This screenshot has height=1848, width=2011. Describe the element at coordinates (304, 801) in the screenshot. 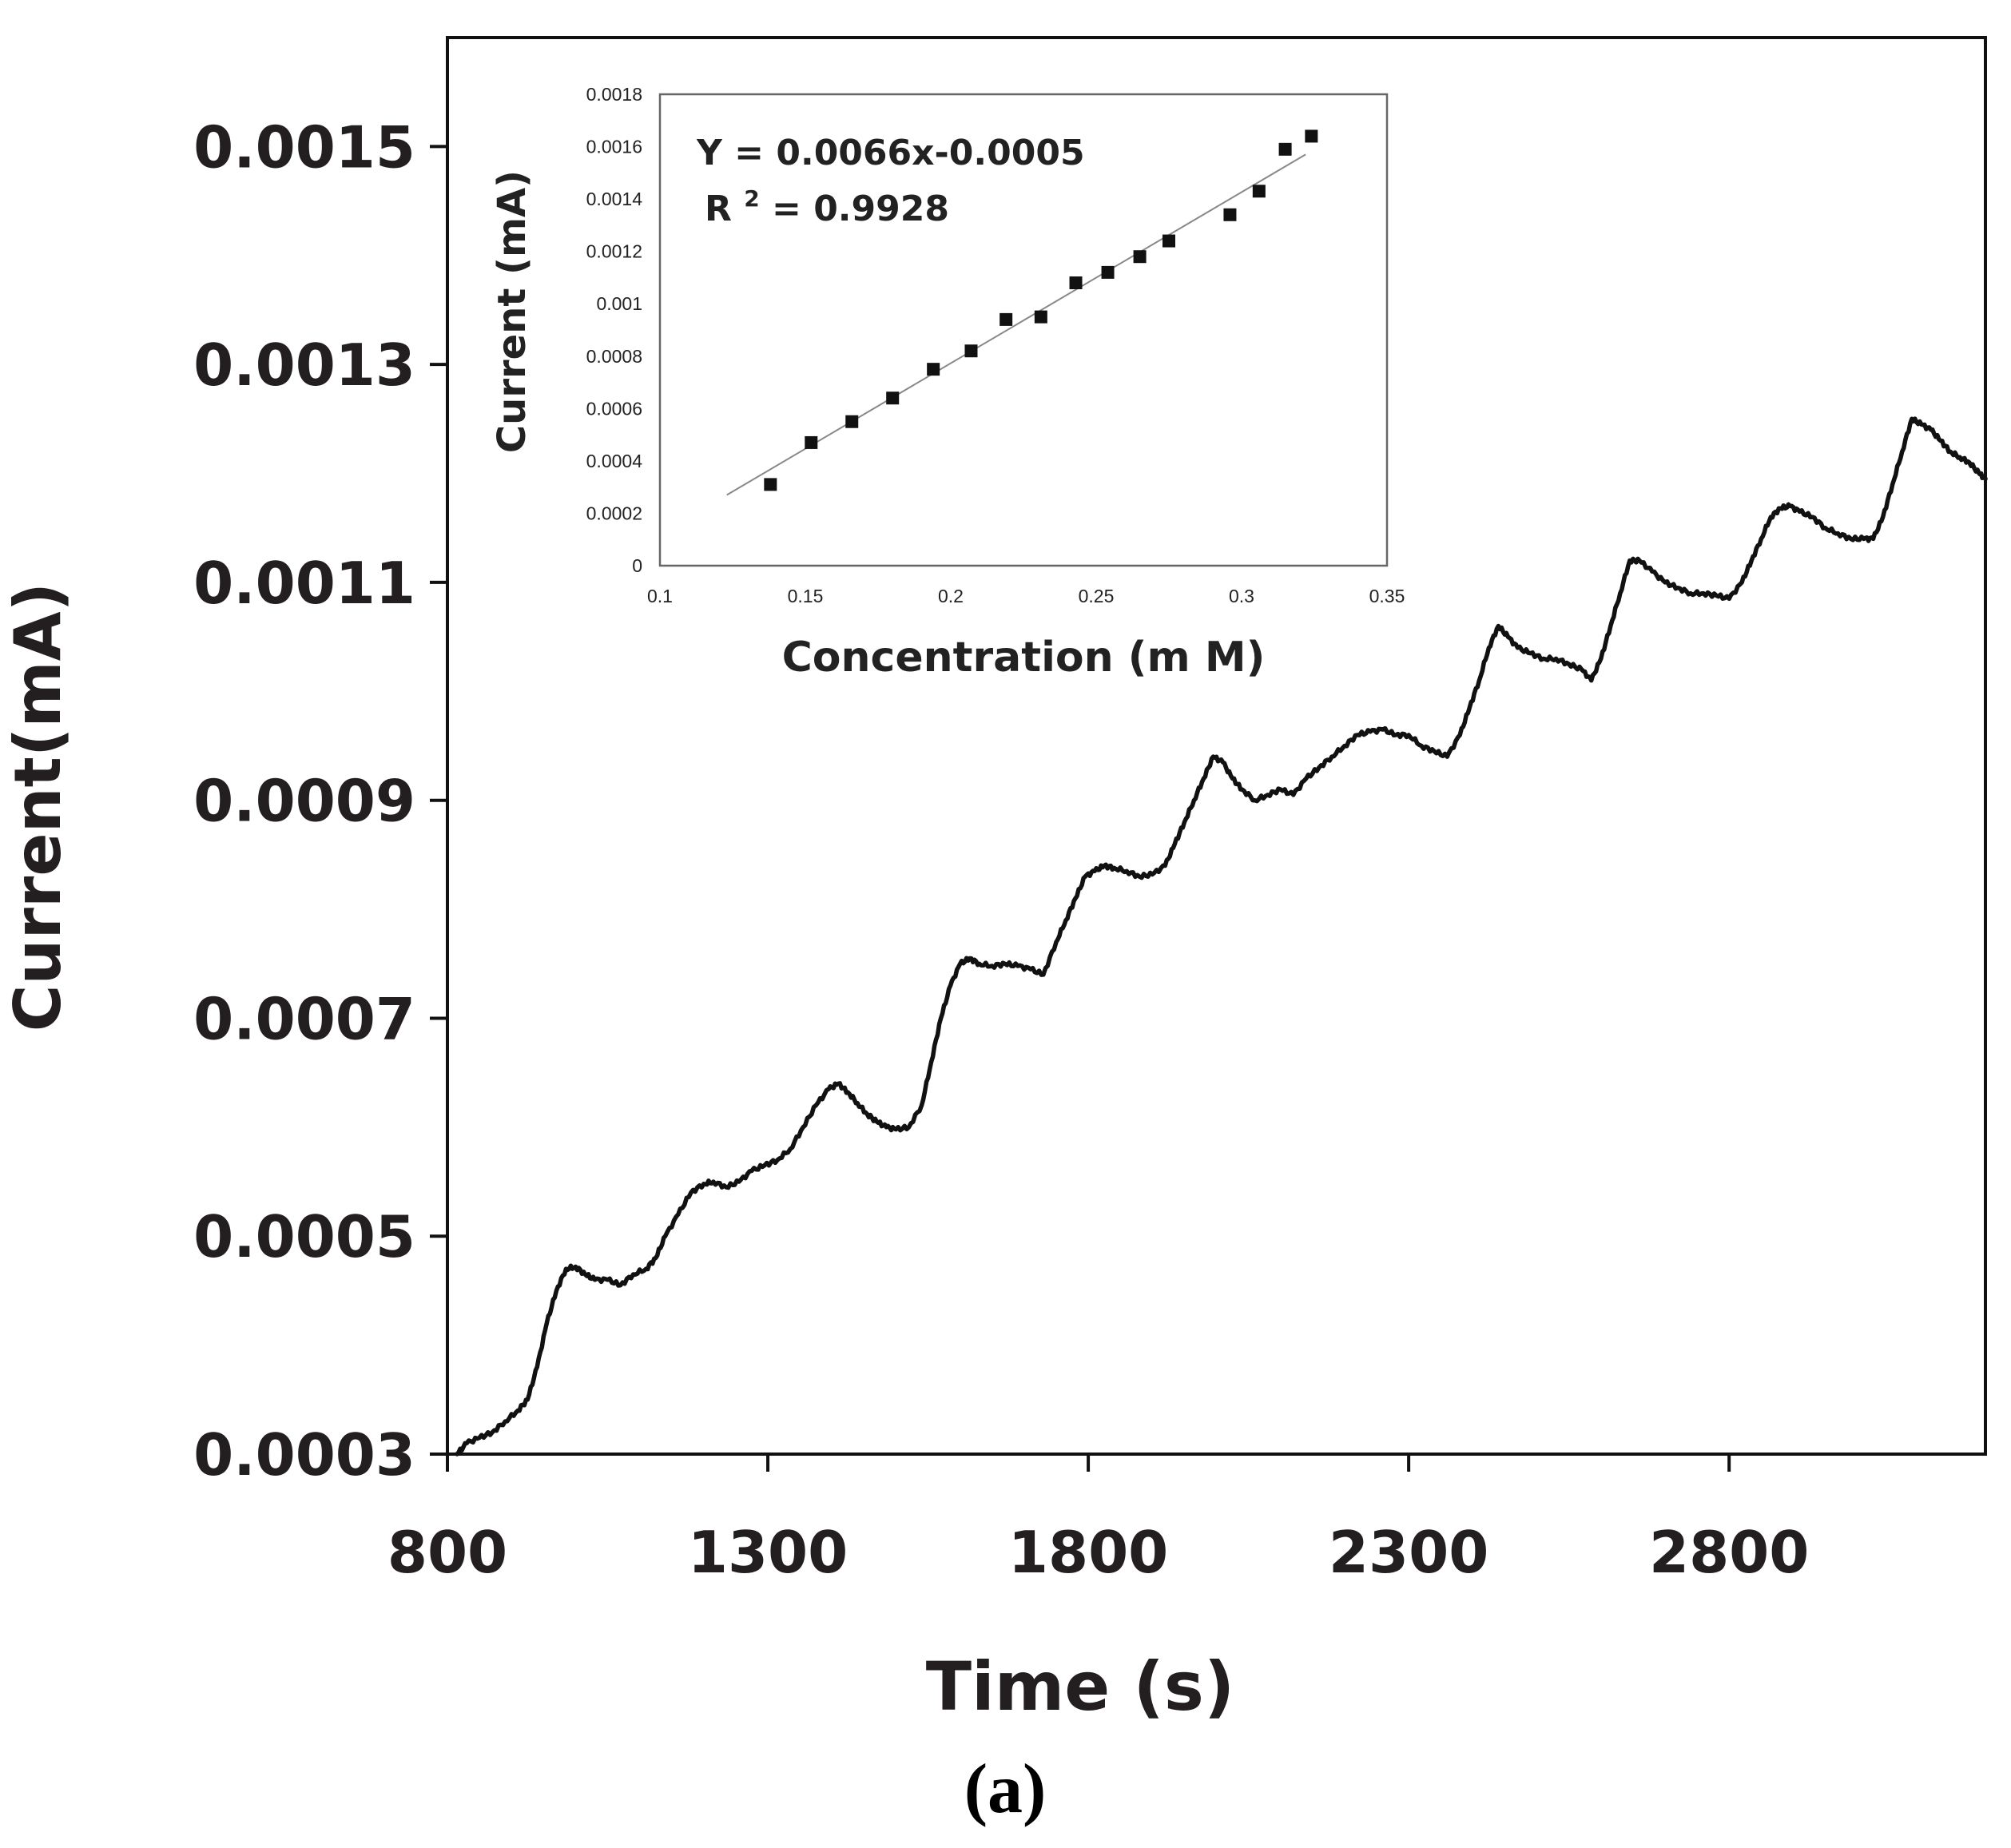

I see `main-y-tick-label: 0.0009` at that location.